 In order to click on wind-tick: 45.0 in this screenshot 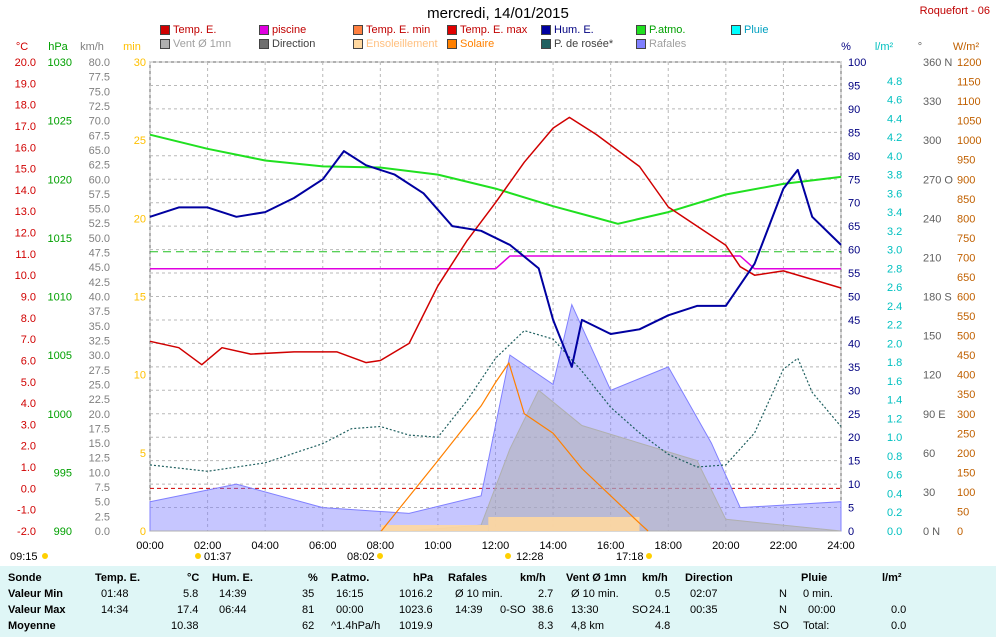, I will do `click(99, 268)`.